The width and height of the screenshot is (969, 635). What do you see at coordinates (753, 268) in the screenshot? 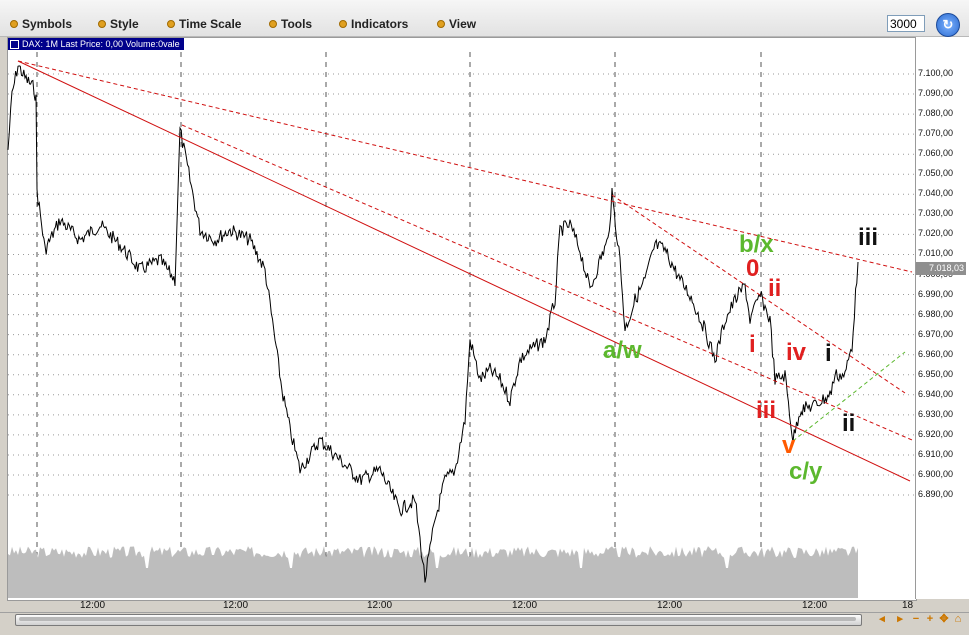
I see `wave-label-zero: 0` at bounding box center [753, 268].